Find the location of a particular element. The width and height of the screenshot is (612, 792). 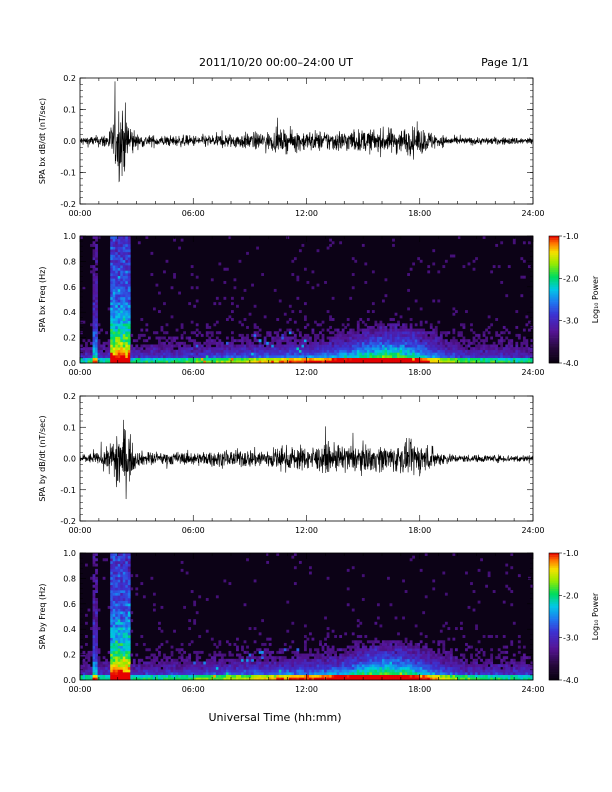

figure-title: 2011/10/20 00:00–24:00 UT is located at coordinates (276, 62).